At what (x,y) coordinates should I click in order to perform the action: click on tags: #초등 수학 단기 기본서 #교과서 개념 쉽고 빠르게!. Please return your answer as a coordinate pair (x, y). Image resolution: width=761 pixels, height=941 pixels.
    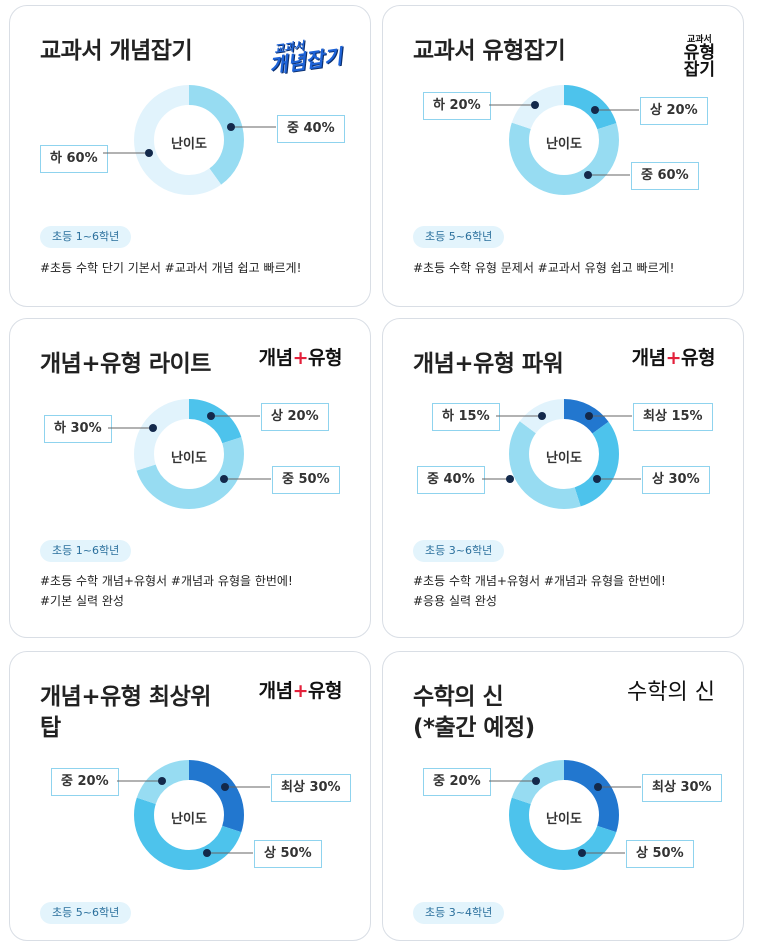
    Looking at the image, I should click on (195, 268).